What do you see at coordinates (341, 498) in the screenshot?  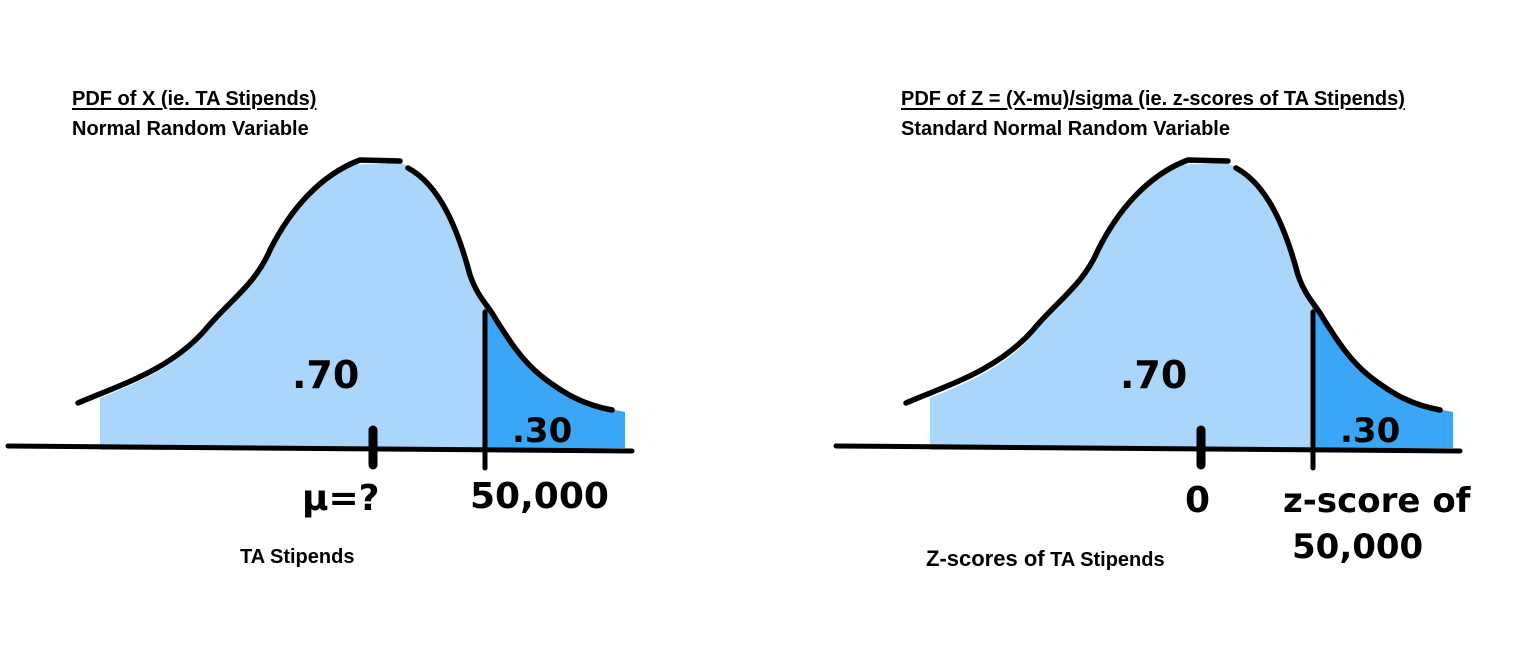 I see `left-mean-label: μ=?` at bounding box center [341, 498].